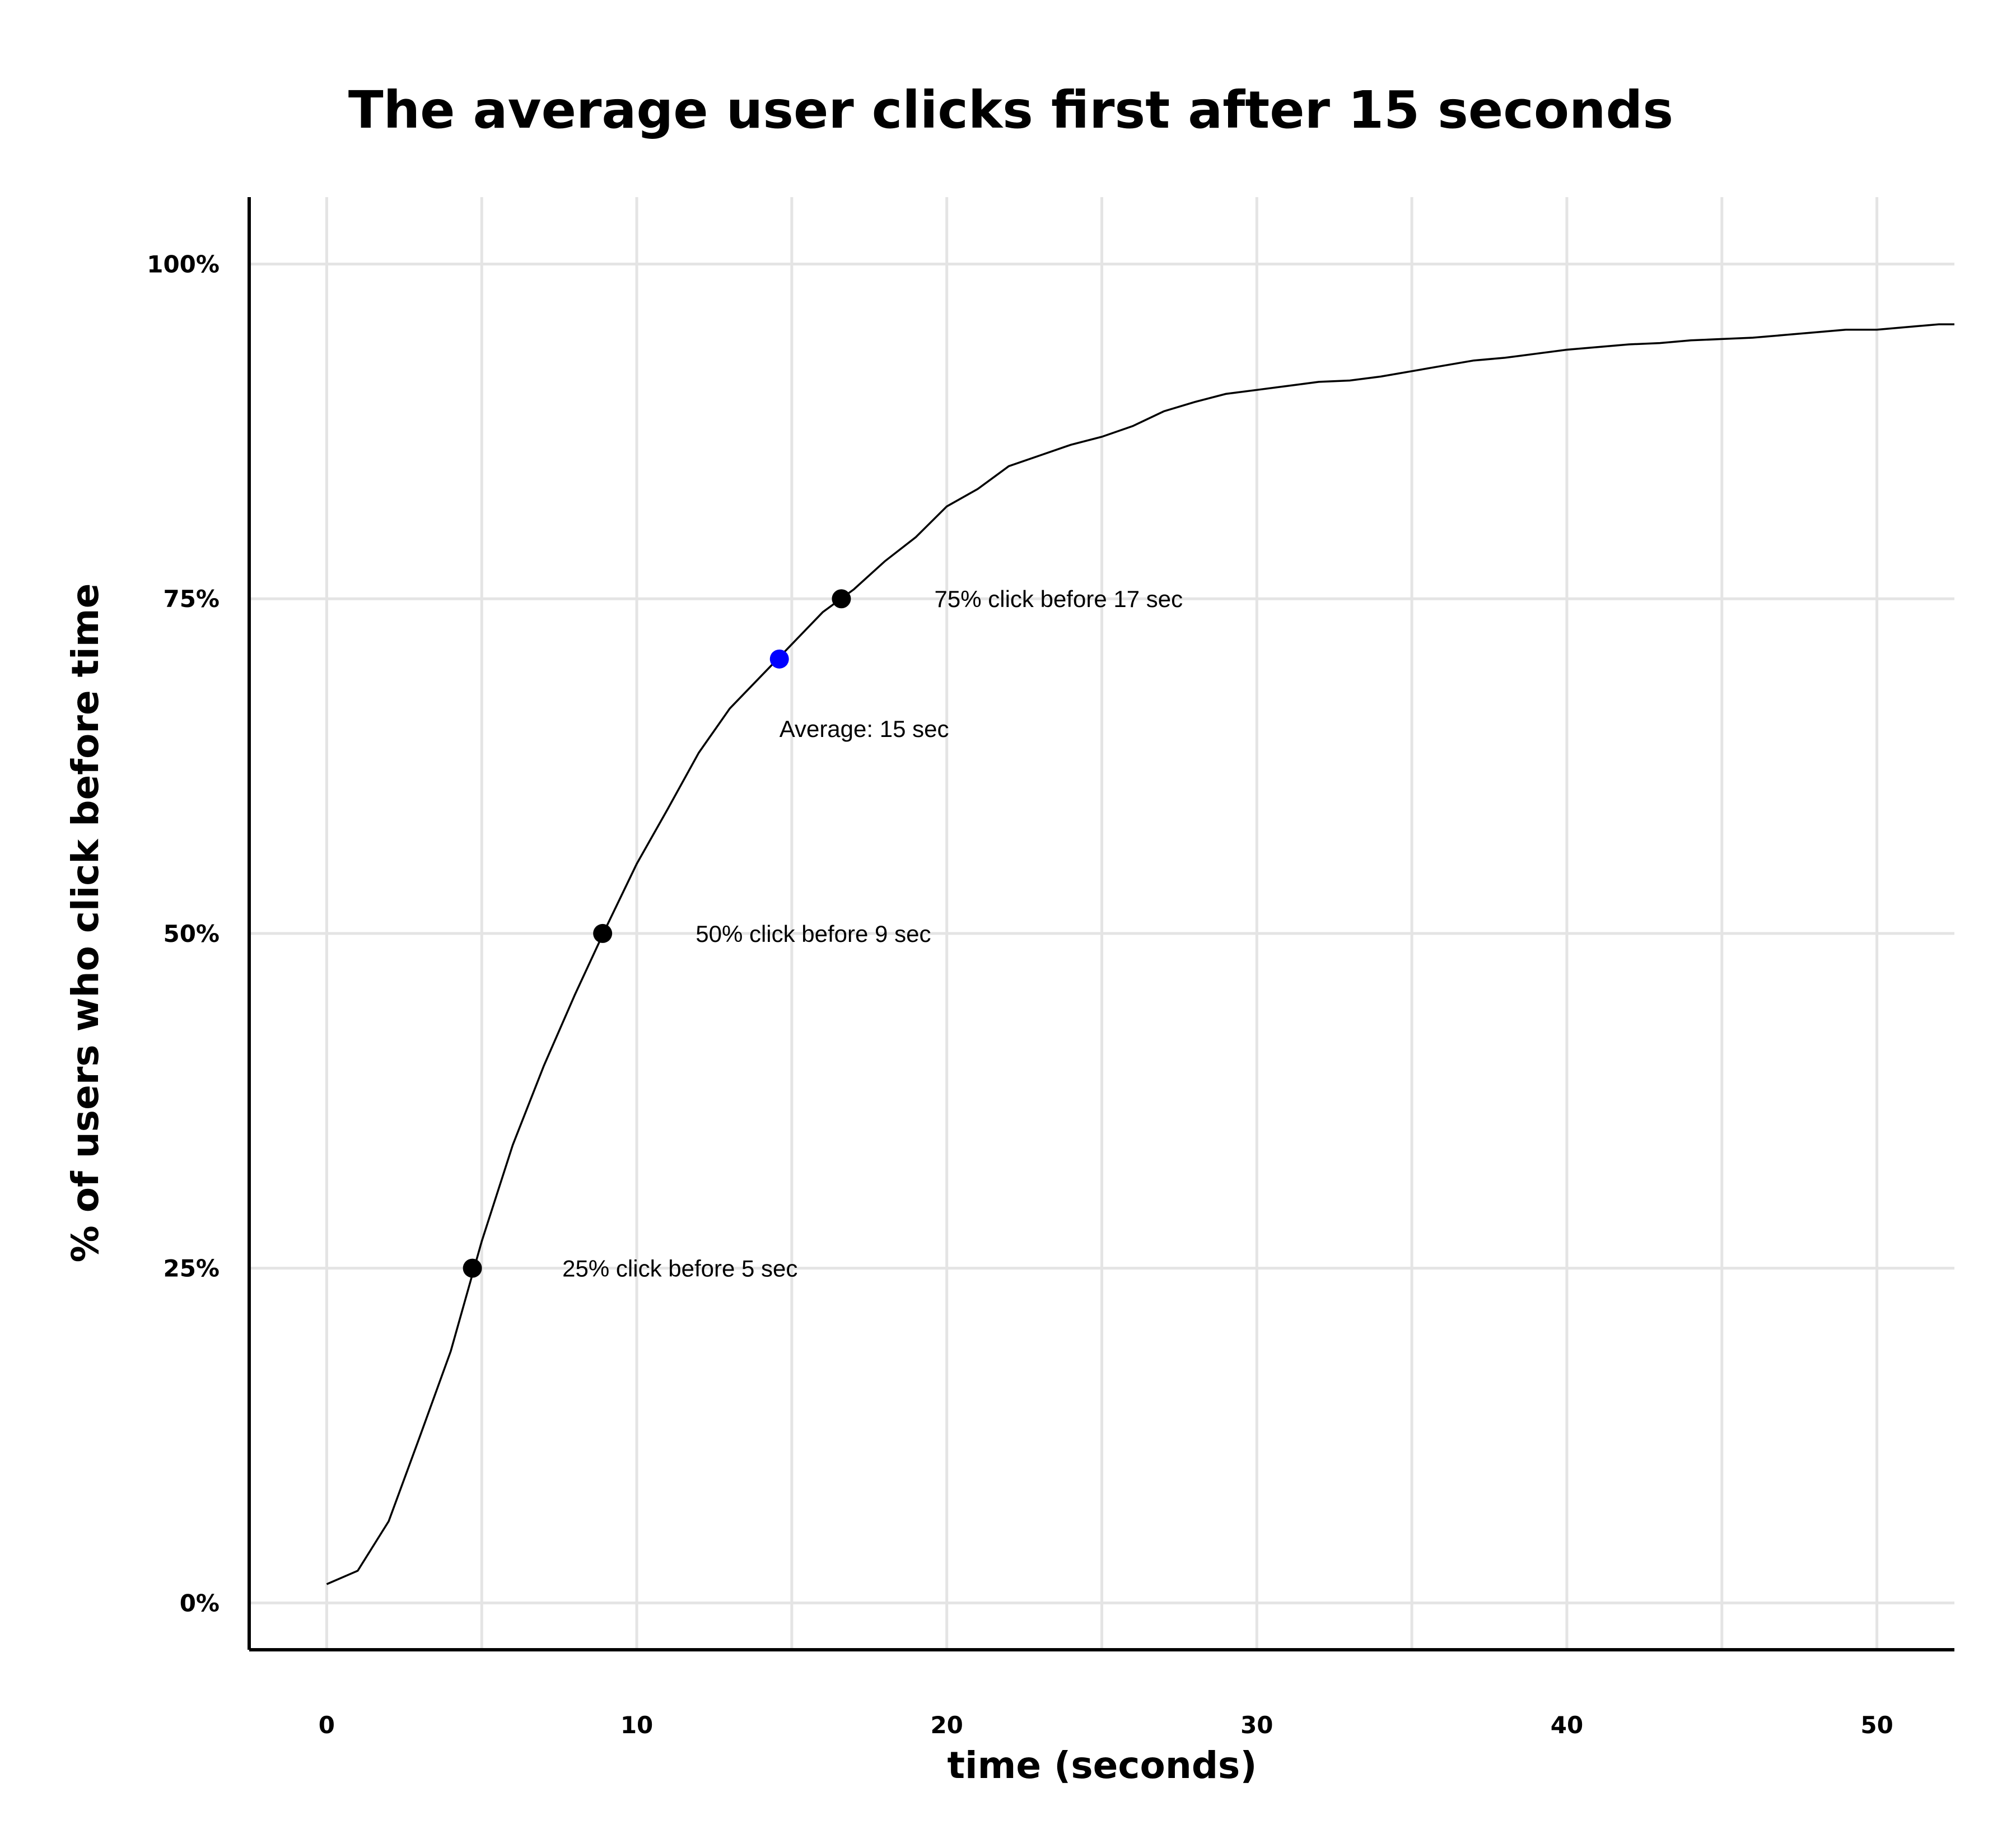 The width and height of the screenshot is (2016, 1848). Describe the element at coordinates (327, 1725) in the screenshot. I see `x-tick-label: 0` at that location.